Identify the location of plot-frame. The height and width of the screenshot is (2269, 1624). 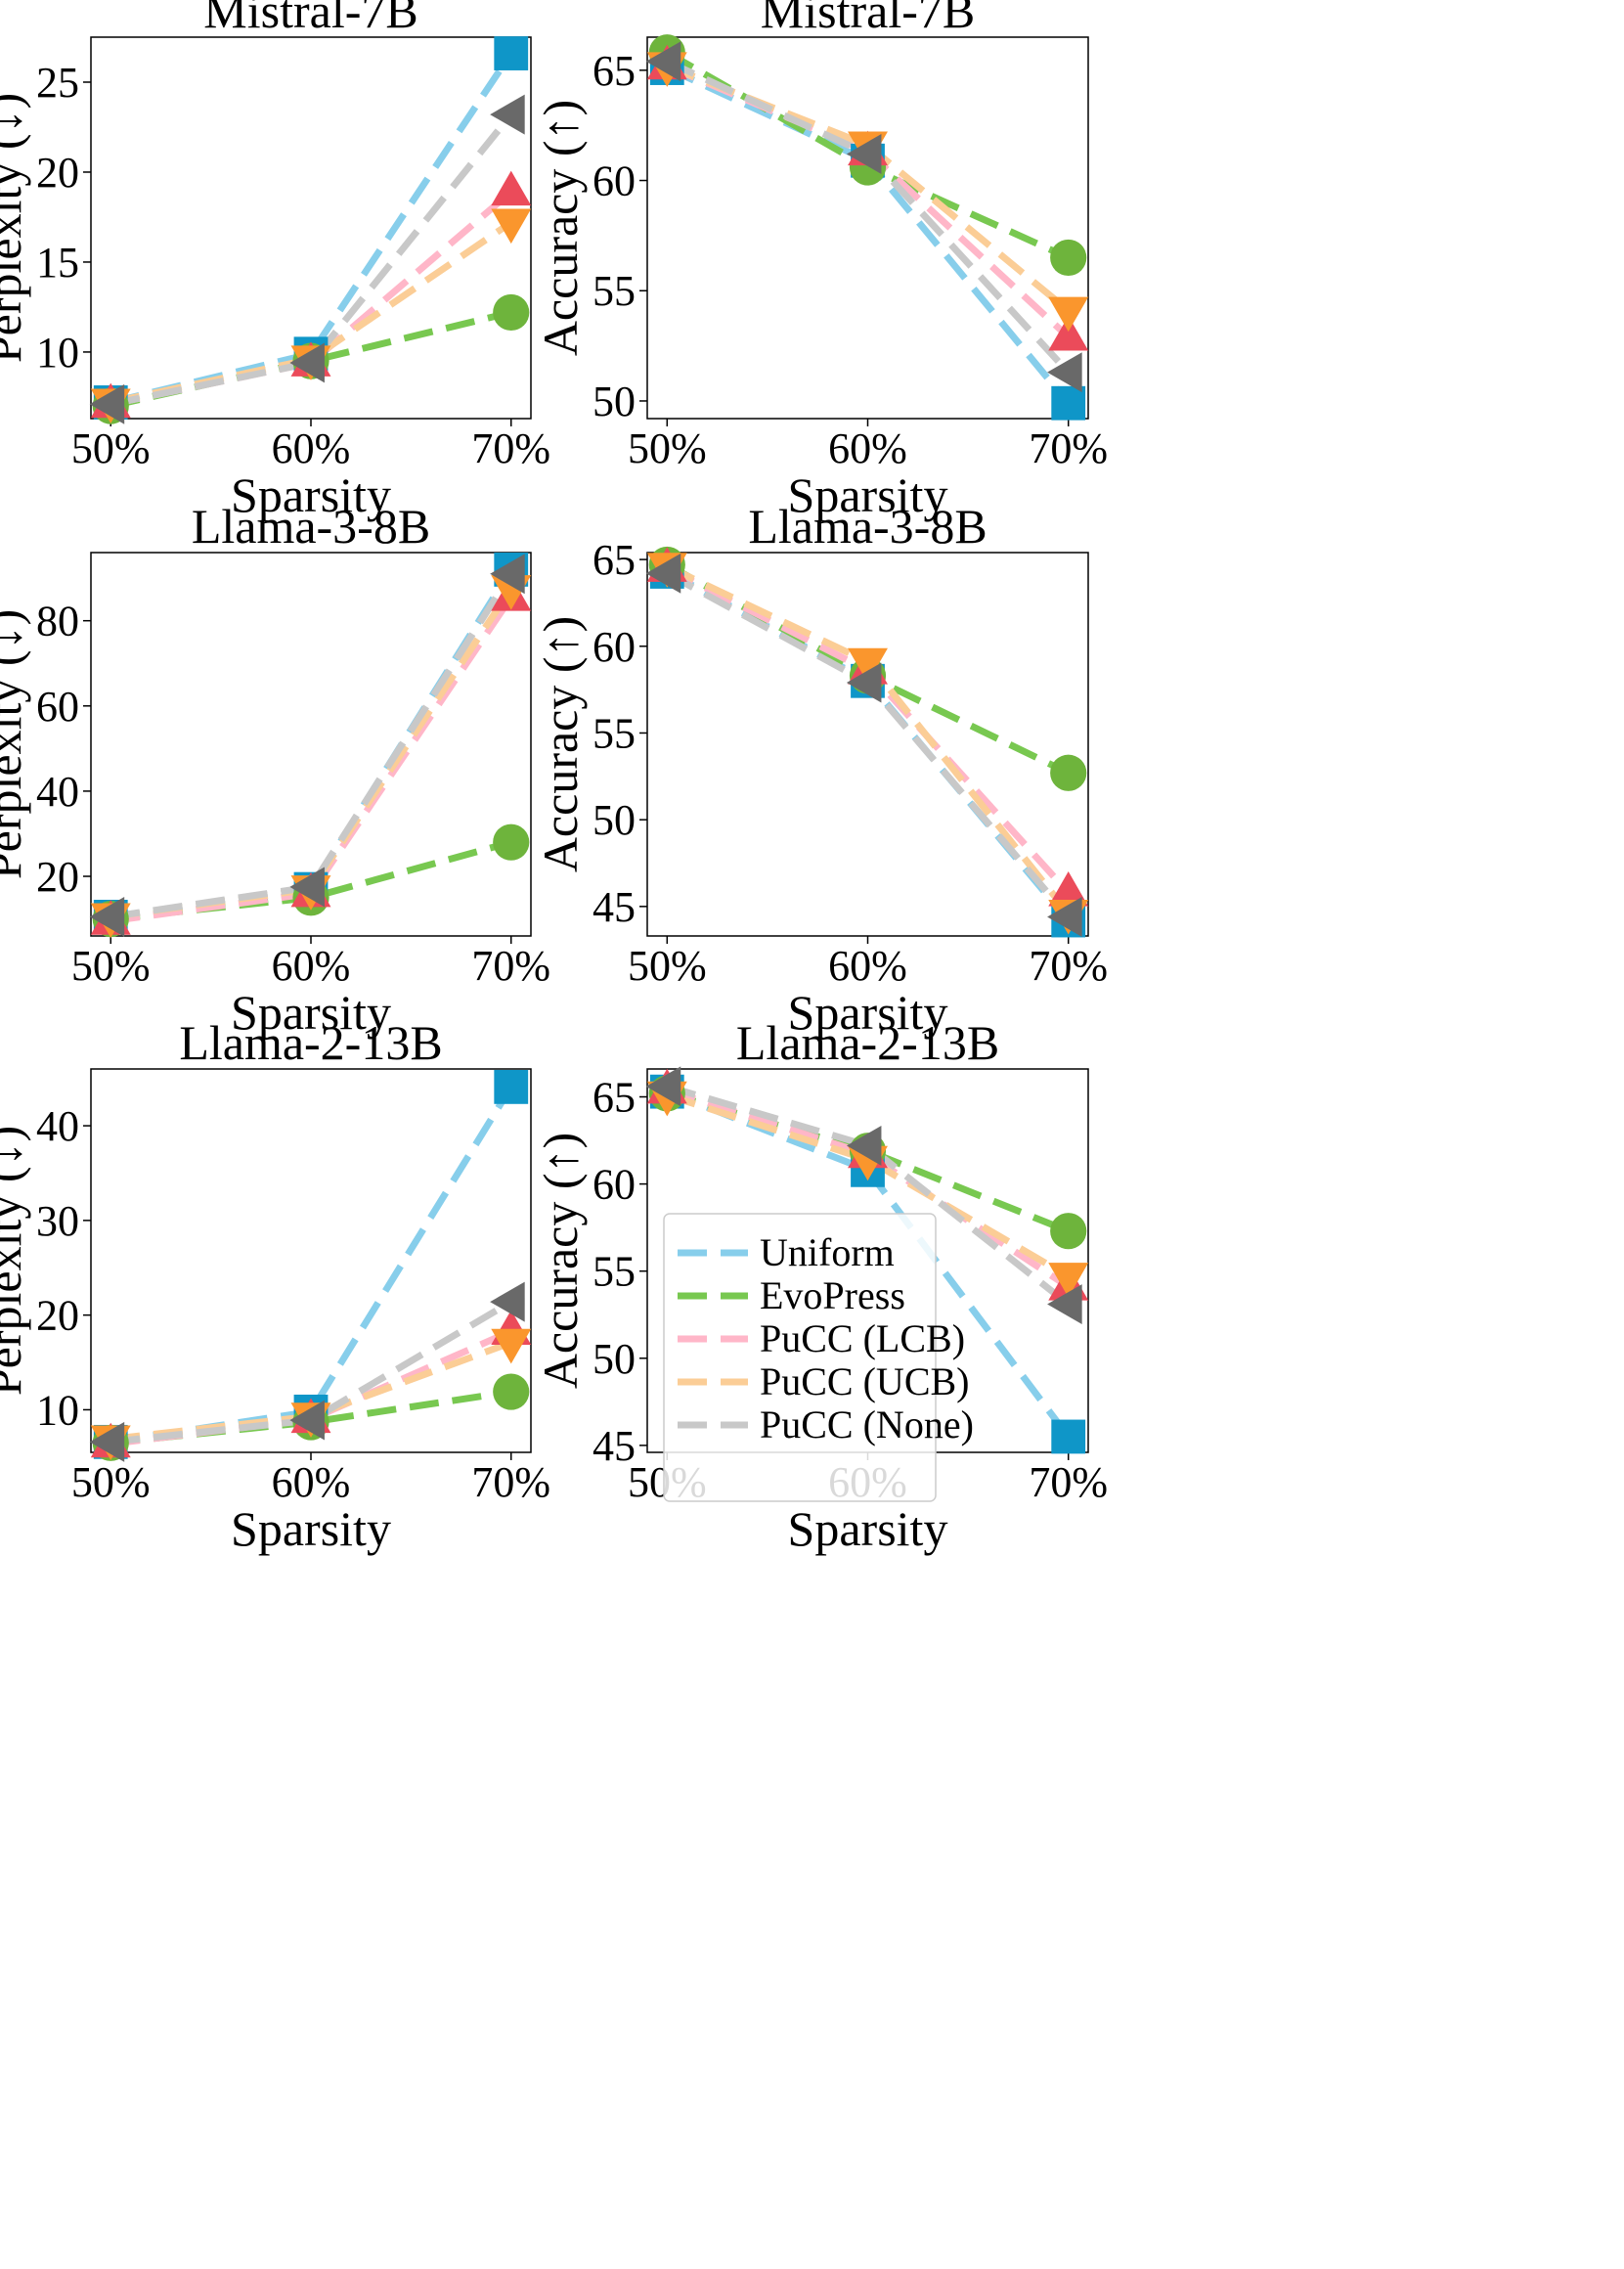
(867, 228).